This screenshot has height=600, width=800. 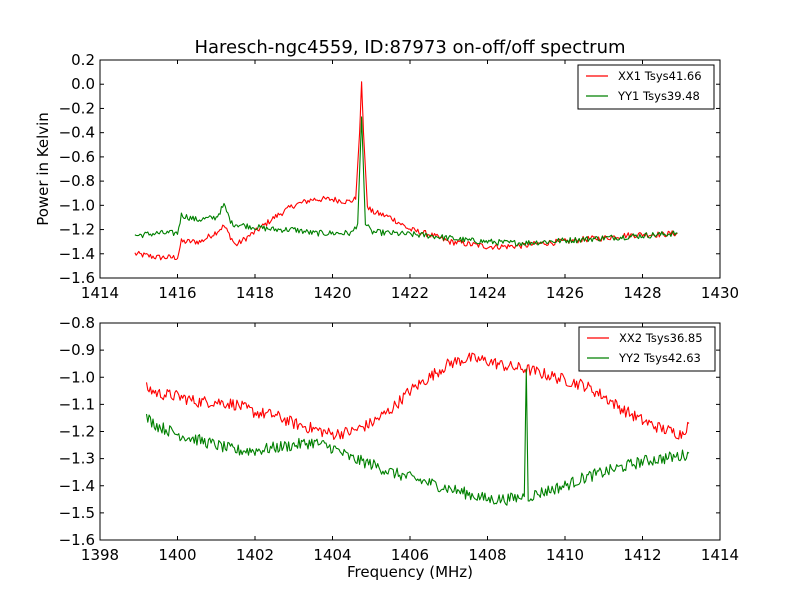 I want to click on x-tick-label: 1426, so click(x=565, y=293).